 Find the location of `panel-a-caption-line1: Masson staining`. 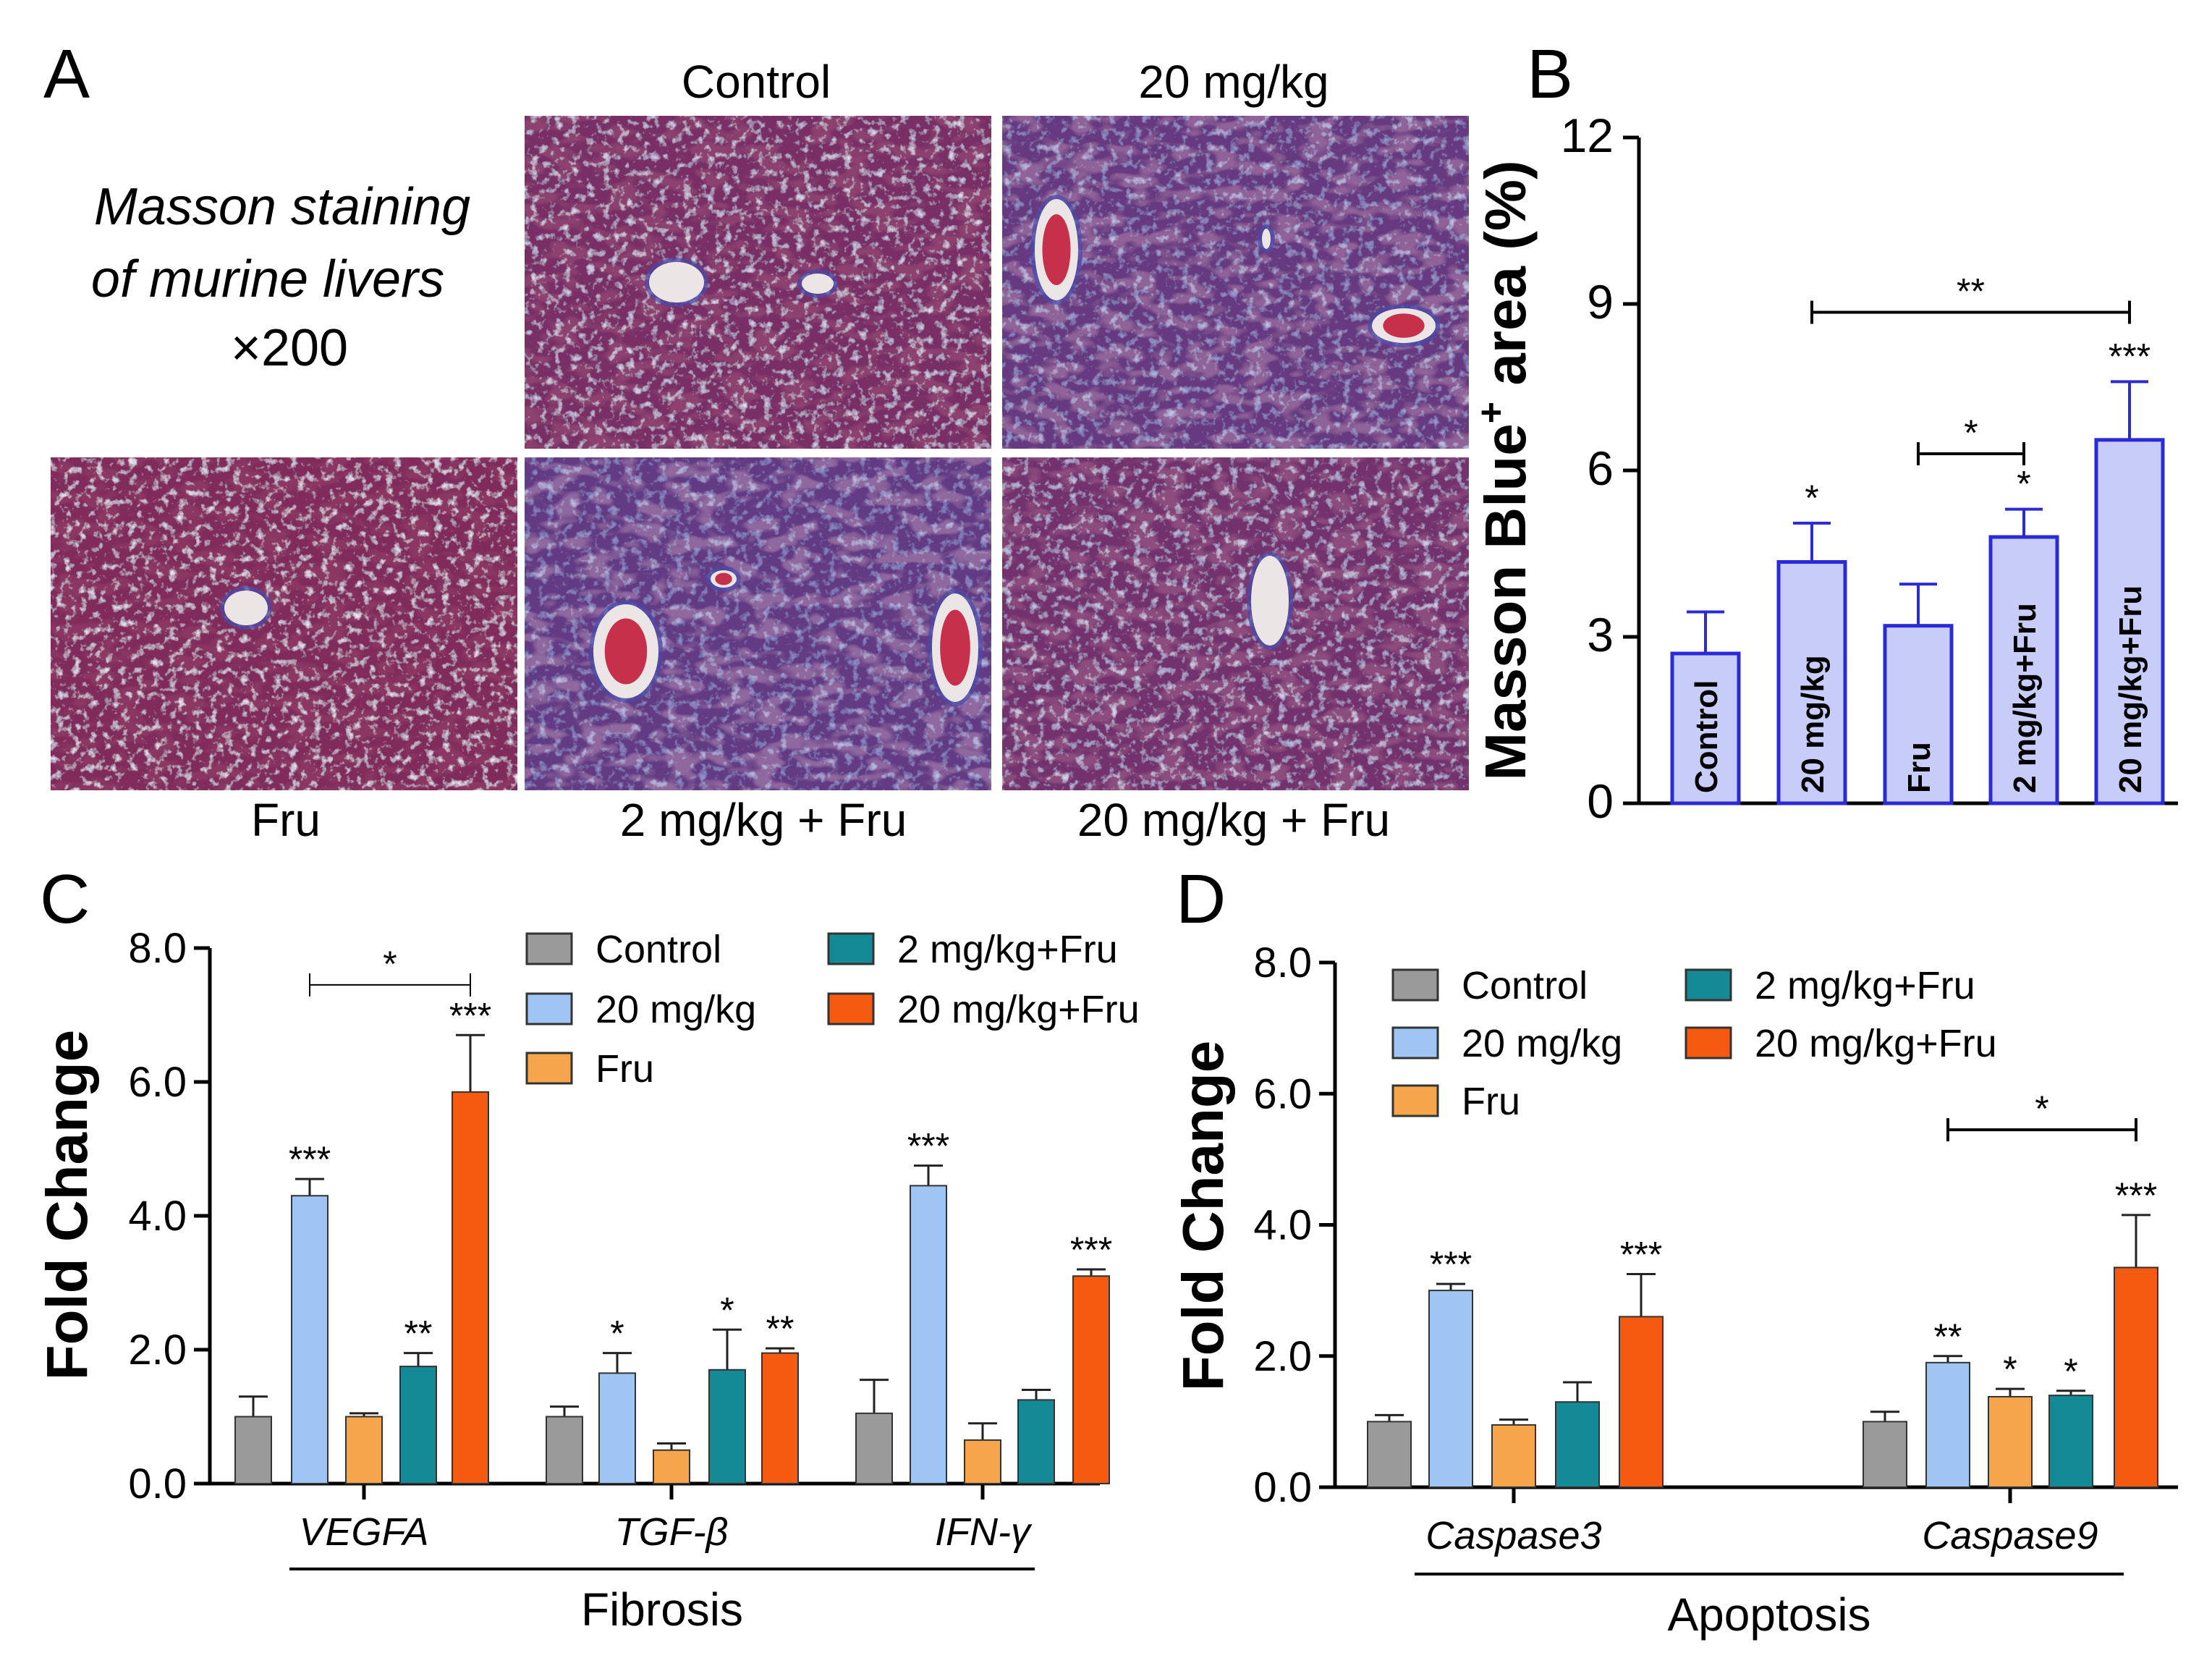

panel-a-caption-line1: Masson staining is located at coordinates (282, 207).